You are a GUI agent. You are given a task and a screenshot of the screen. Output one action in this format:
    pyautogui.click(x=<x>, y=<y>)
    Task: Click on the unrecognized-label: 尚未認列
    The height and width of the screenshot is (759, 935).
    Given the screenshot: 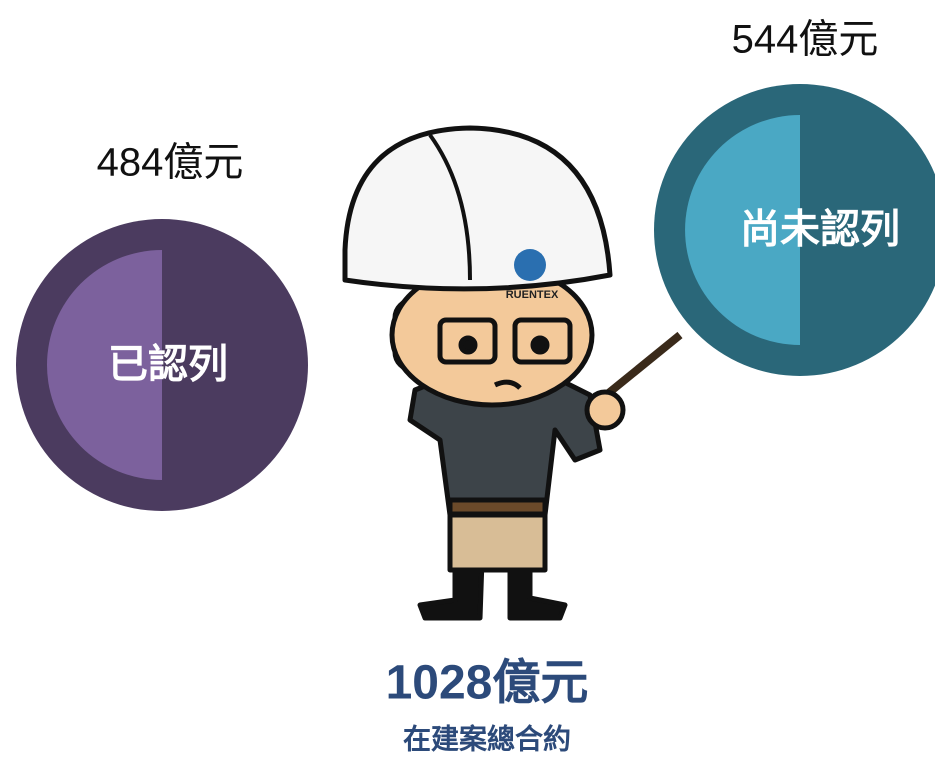 What is the action you would take?
    pyautogui.click(x=820, y=230)
    